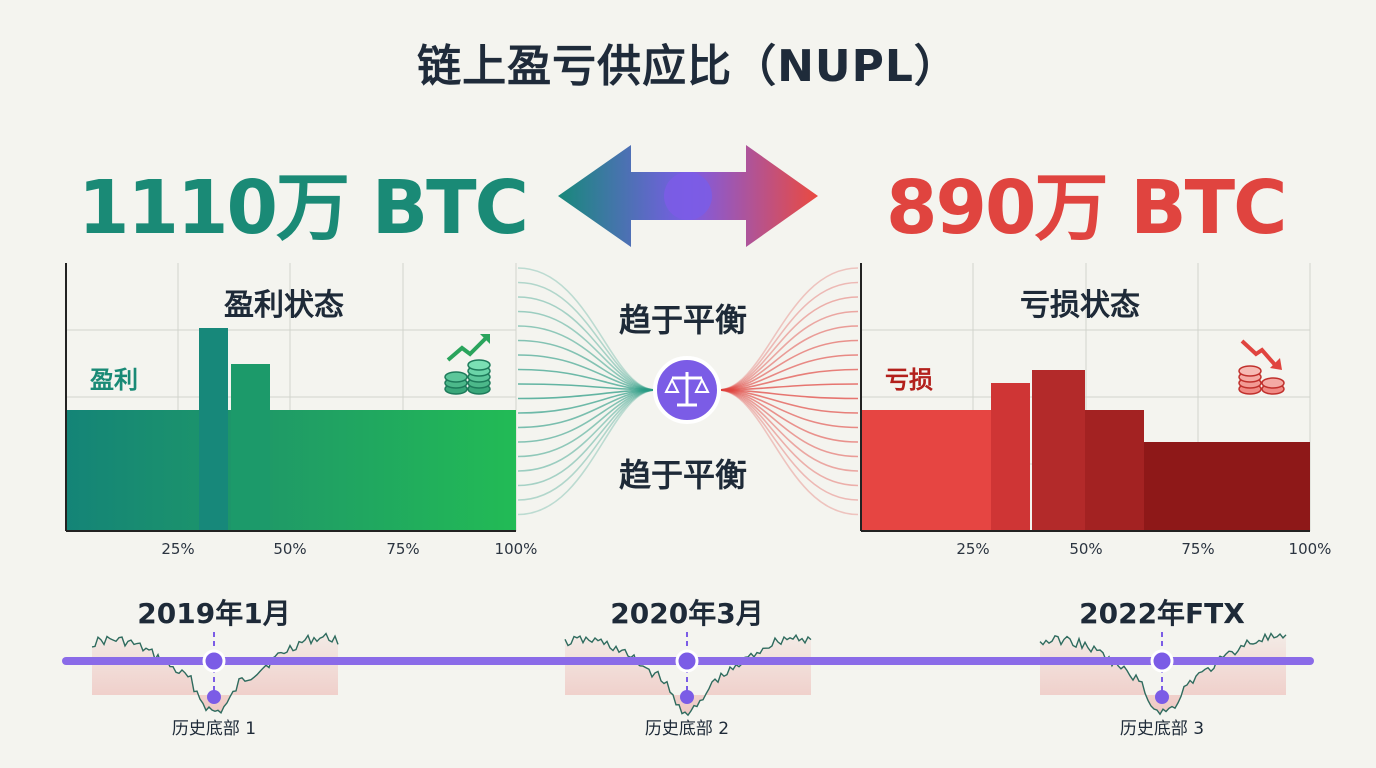 The width and height of the screenshot is (1376, 768). Describe the element at coordinates (683, 475) in the screenshot. I see `center-bottom-label: 趋于平衡` at that location.